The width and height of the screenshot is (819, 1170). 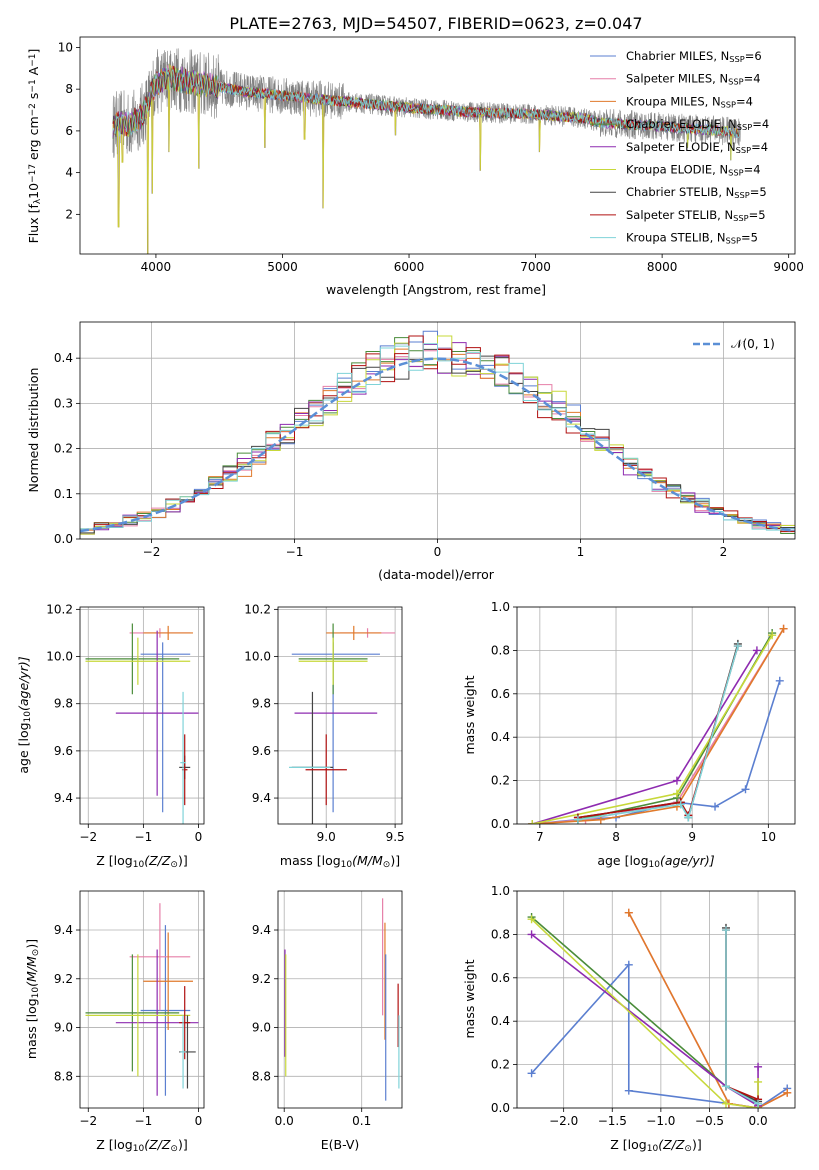 I want to click on weight_vs_age-ytick-label: 0.8, so click(x=500, y=650).